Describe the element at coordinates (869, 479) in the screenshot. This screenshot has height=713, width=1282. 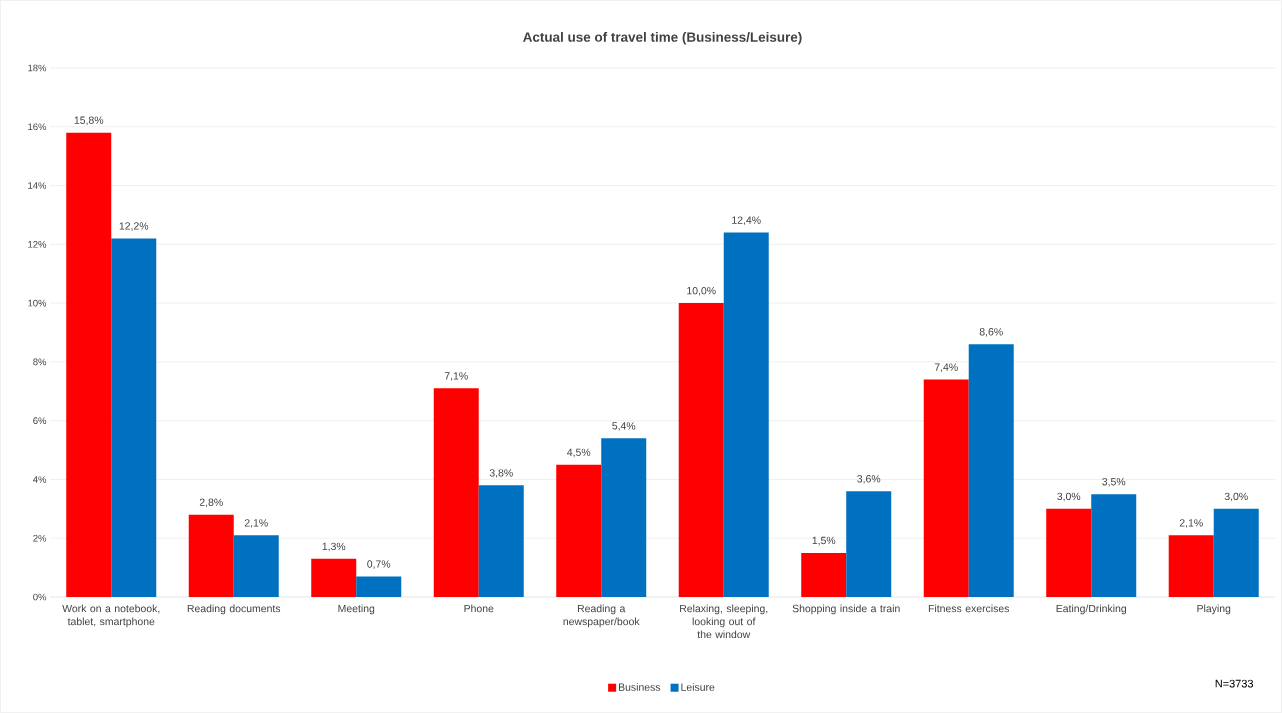
I see `data-label: 3,6%` at that location.